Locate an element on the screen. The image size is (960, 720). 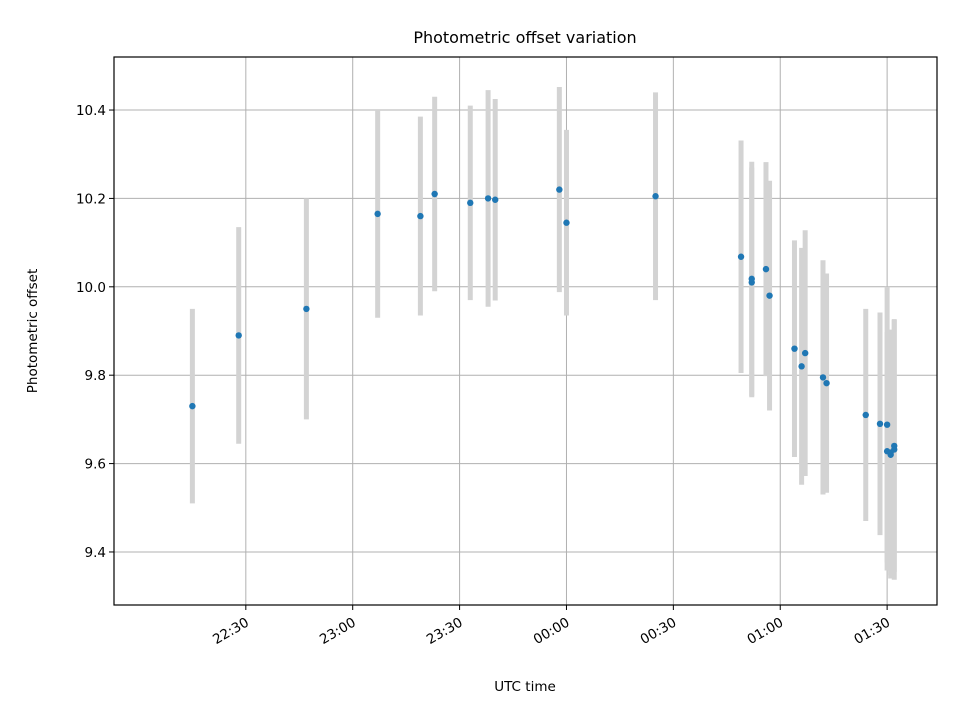
y-tick-label: 10.4 is located at coordinates (91, 111).